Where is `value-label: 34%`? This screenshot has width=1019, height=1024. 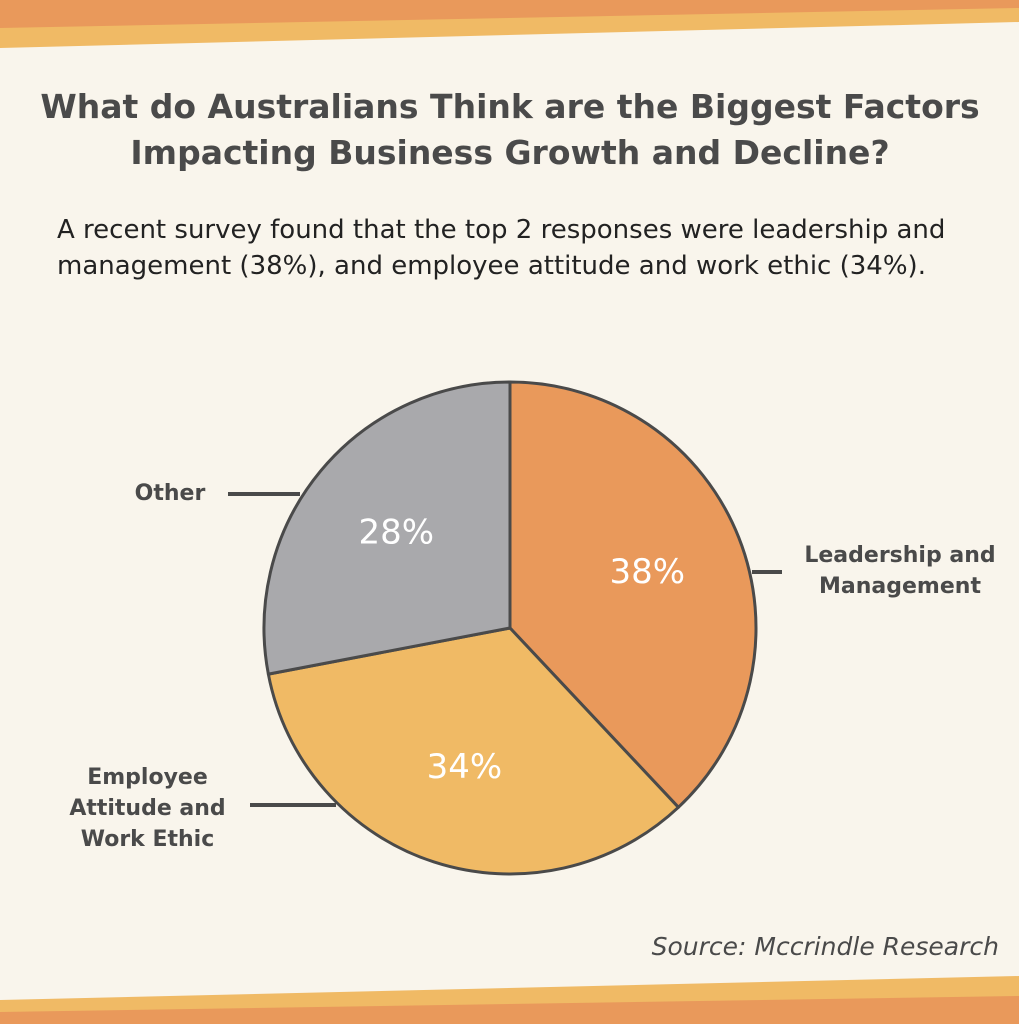 value-label: 34% is located at coordinates (465, 767).